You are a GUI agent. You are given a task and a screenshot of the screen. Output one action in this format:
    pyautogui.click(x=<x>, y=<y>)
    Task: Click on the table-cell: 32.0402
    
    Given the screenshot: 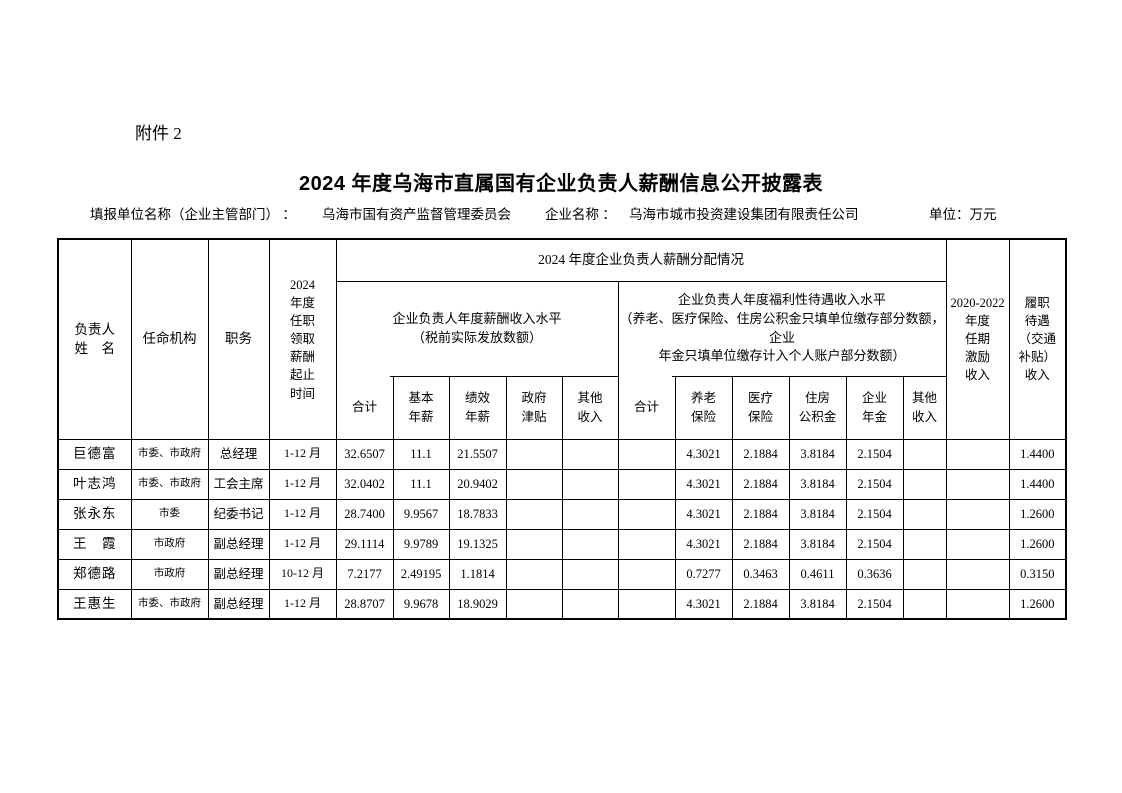 What is the action you would take?
    pyautogui.click(x=364, y=484)
    